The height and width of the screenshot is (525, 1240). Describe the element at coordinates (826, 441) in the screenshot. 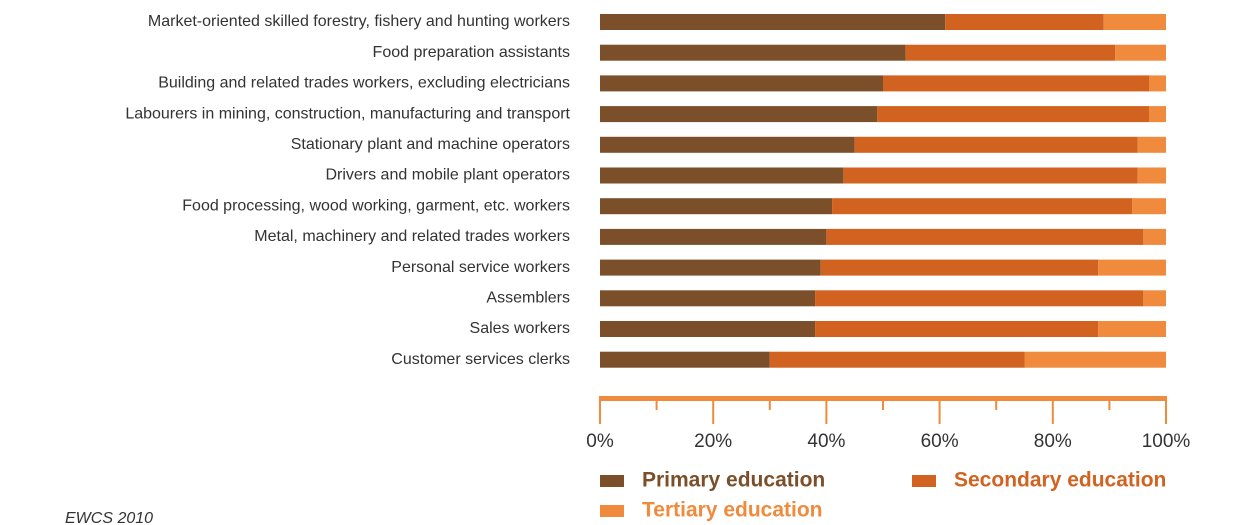

I see `x-tick-label: 40%` at that location.